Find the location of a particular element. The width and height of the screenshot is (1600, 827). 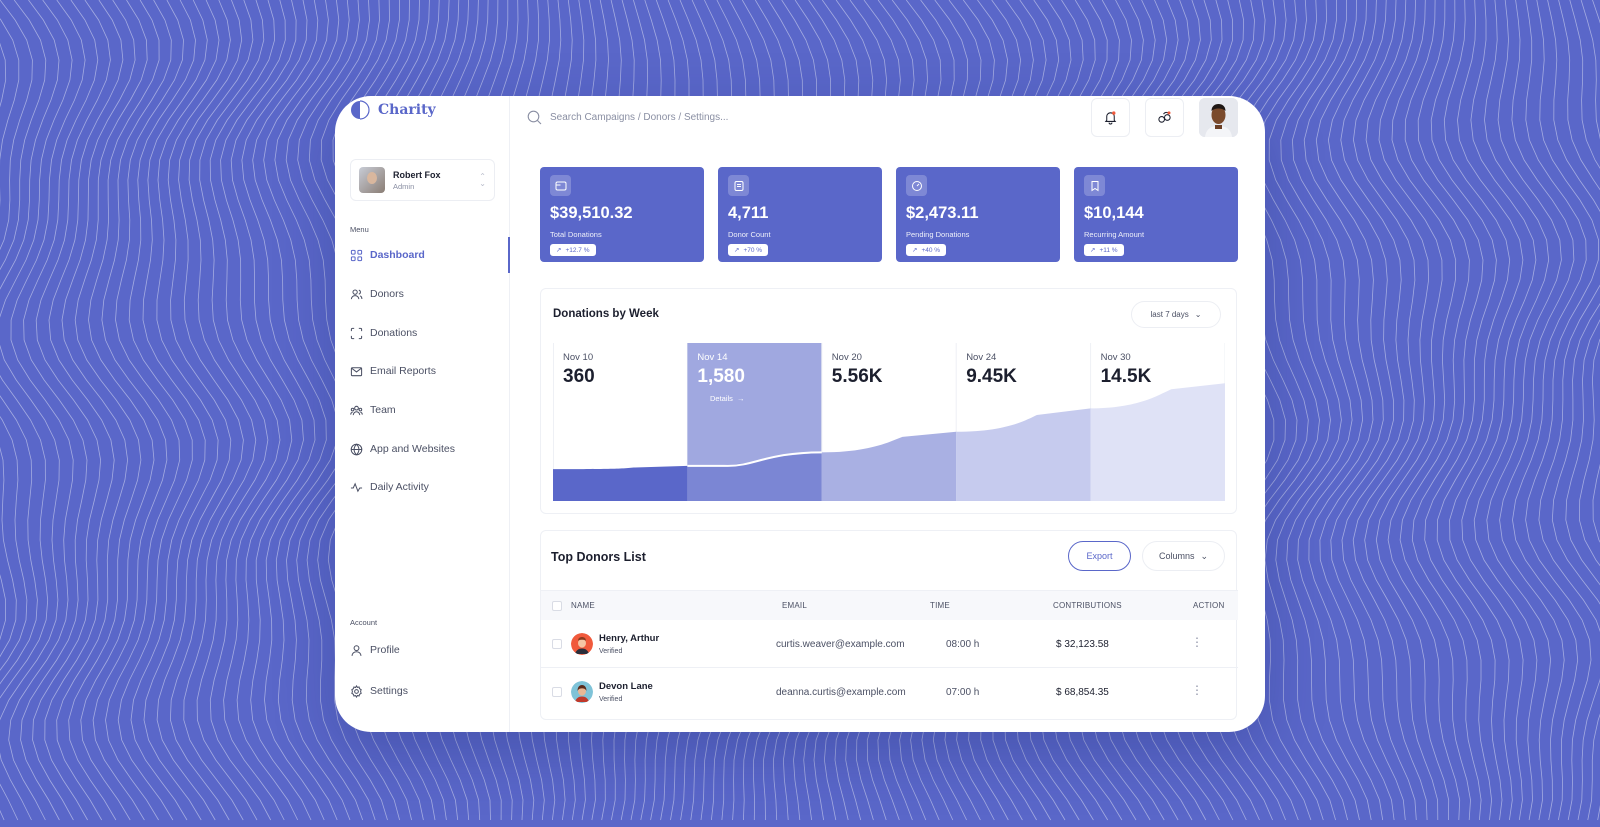

select-all-checkbox is located at coordinates (557, 606).